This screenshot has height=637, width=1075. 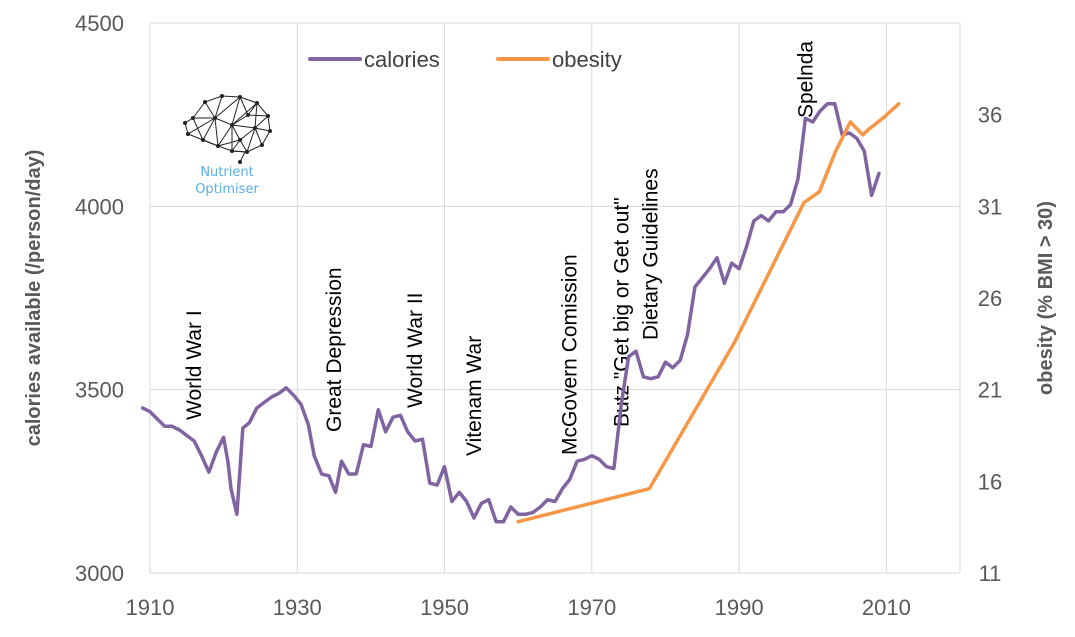 What do you see at coordinates (99, 206) in the screenshot?
I see `y-tick-label: 4000` at bounding box center [99, 206].